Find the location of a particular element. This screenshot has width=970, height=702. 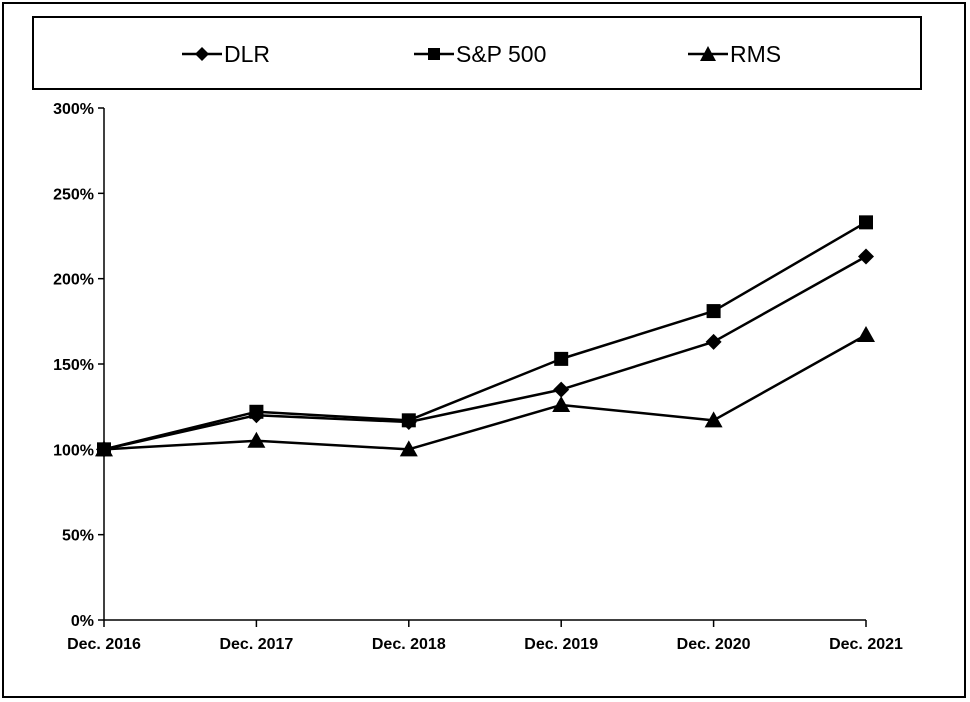

x-tick-label: Dec. 2017 is located at coordinates (256, 644).